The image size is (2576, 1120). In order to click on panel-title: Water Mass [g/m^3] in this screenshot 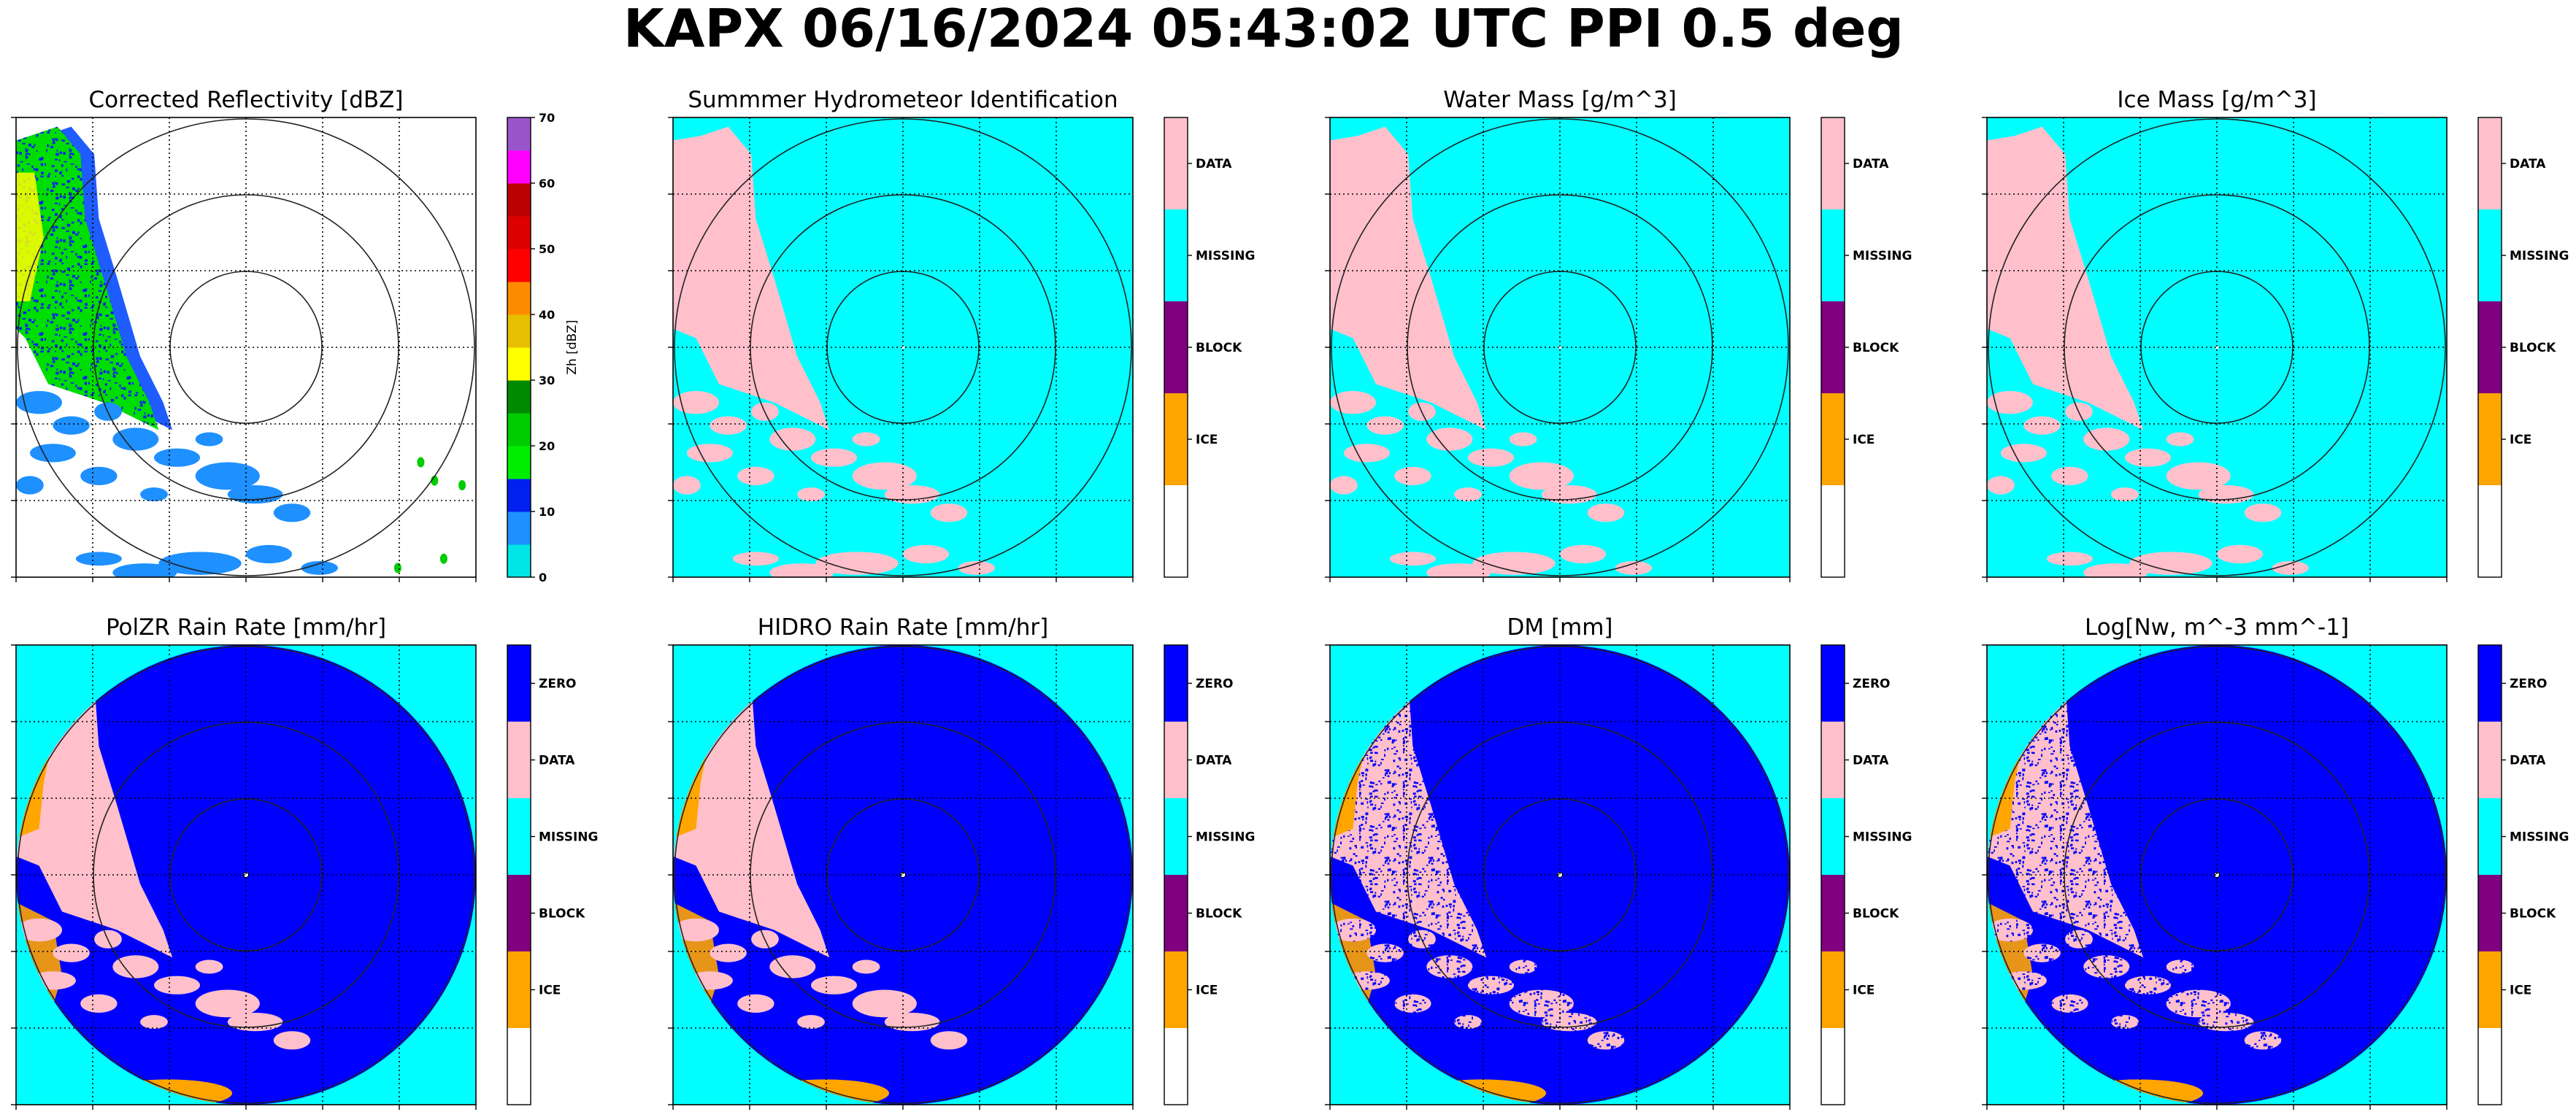, I will do `click(1560, 100)`.